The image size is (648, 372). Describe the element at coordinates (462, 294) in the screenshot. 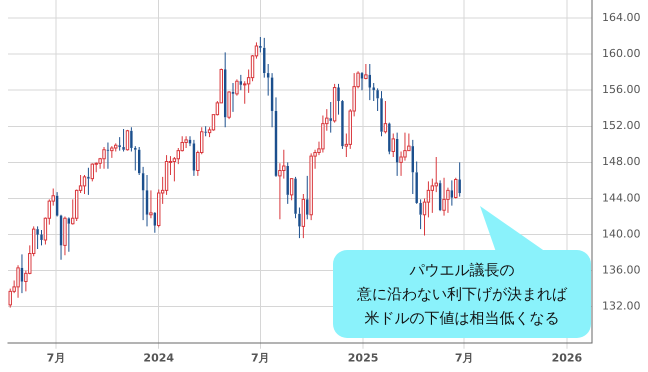

I see `annotation: 意に沿わない利下げが決まれば` at that location.